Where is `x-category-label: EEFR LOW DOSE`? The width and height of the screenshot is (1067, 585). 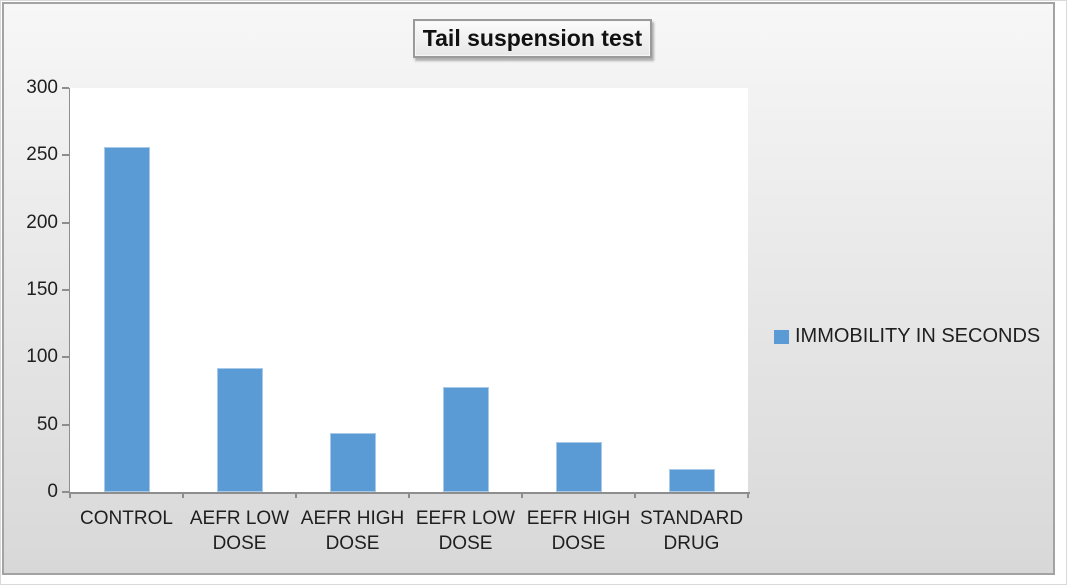 x-category-label: EEFR LOW DOSE is located at coordinates (465, 531).